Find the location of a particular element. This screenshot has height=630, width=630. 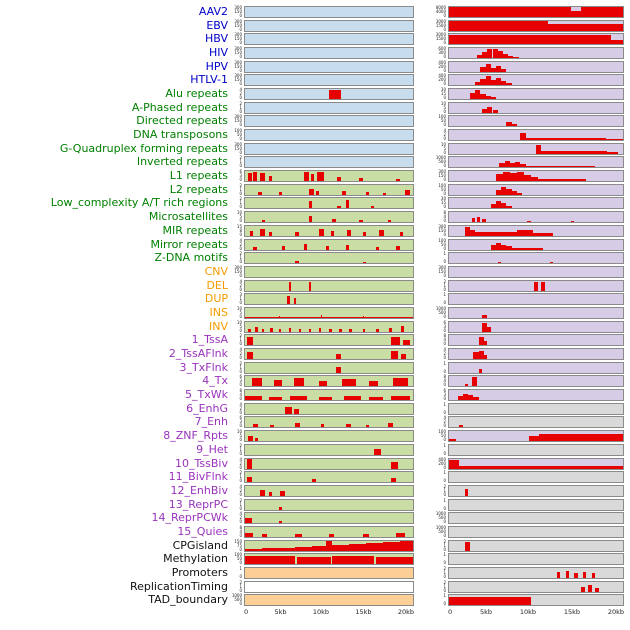

track-label: Promoters is located at coordinates (199, 573).